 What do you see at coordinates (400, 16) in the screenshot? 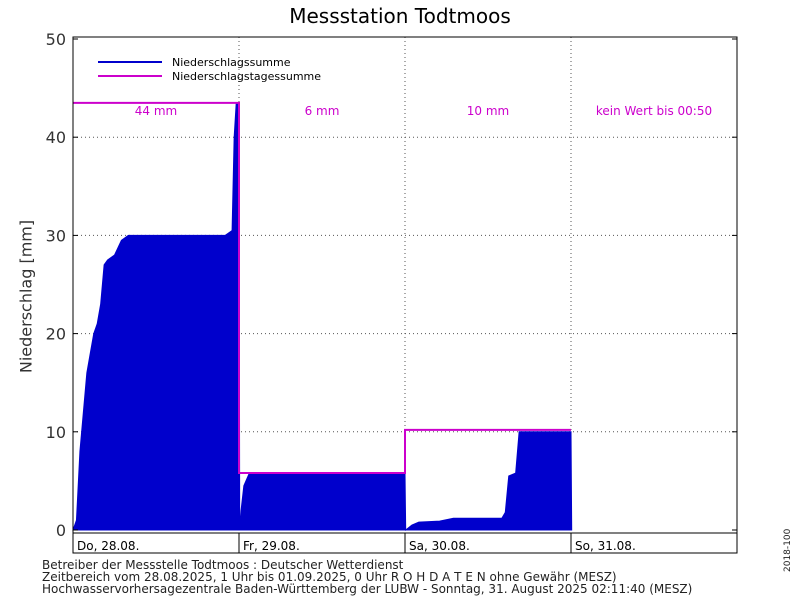
I see `chart-title: Messstation Todtmoos` at bounding box center [400, 16].